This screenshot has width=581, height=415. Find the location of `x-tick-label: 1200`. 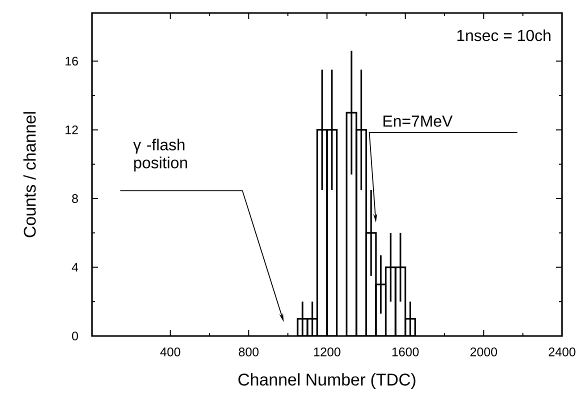

x-tick-label: 1200 is located at coordinates (327, 352).